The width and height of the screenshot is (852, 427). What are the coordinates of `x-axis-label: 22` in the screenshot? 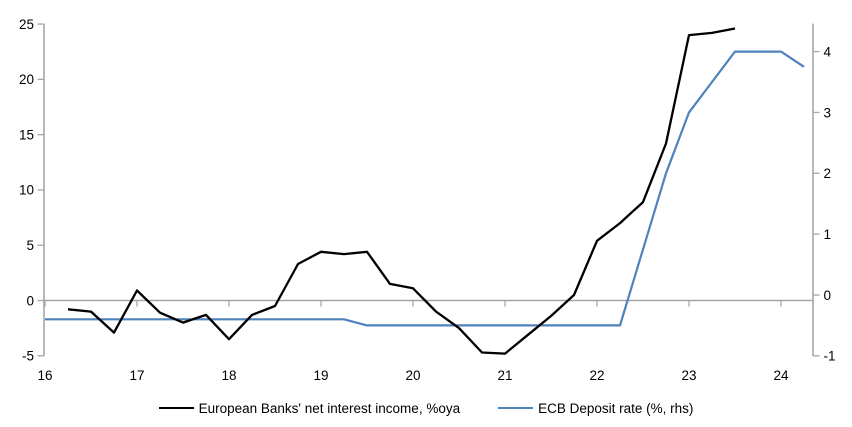 It's located at (596, 375).